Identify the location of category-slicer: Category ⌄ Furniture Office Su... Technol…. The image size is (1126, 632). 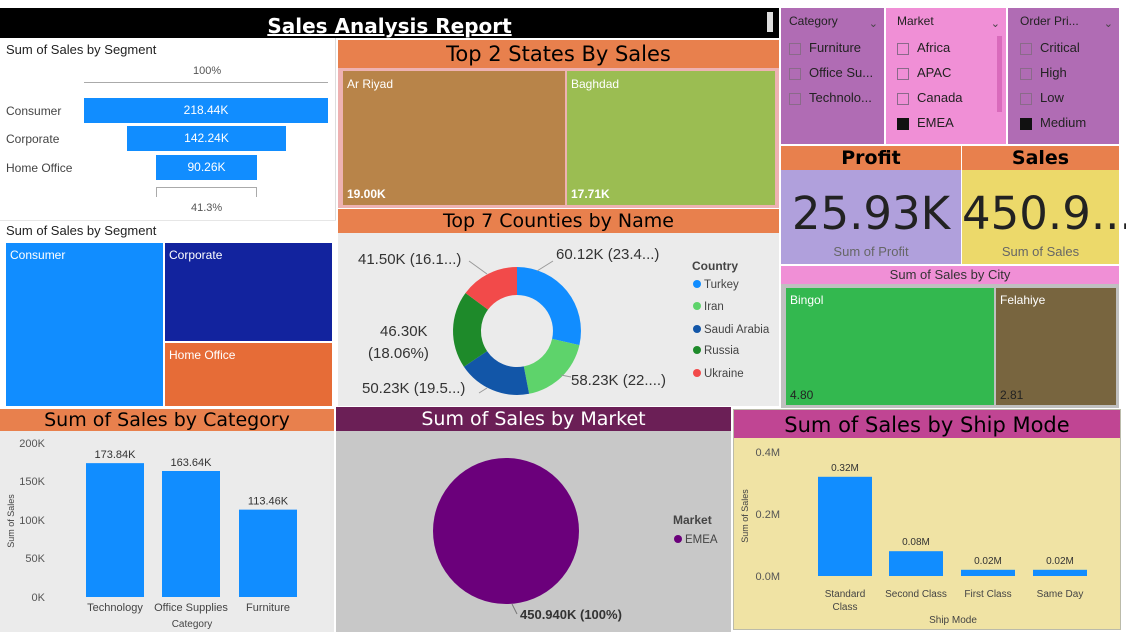
(832, 76).